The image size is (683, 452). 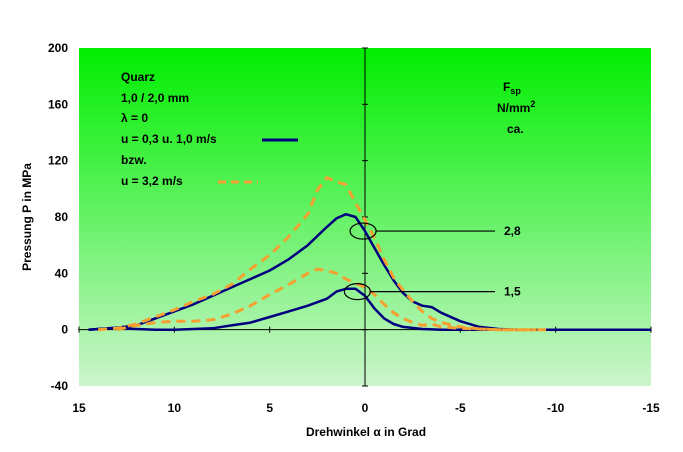 I want to click on x-tick-label: -10, so click(x=556, y=408).